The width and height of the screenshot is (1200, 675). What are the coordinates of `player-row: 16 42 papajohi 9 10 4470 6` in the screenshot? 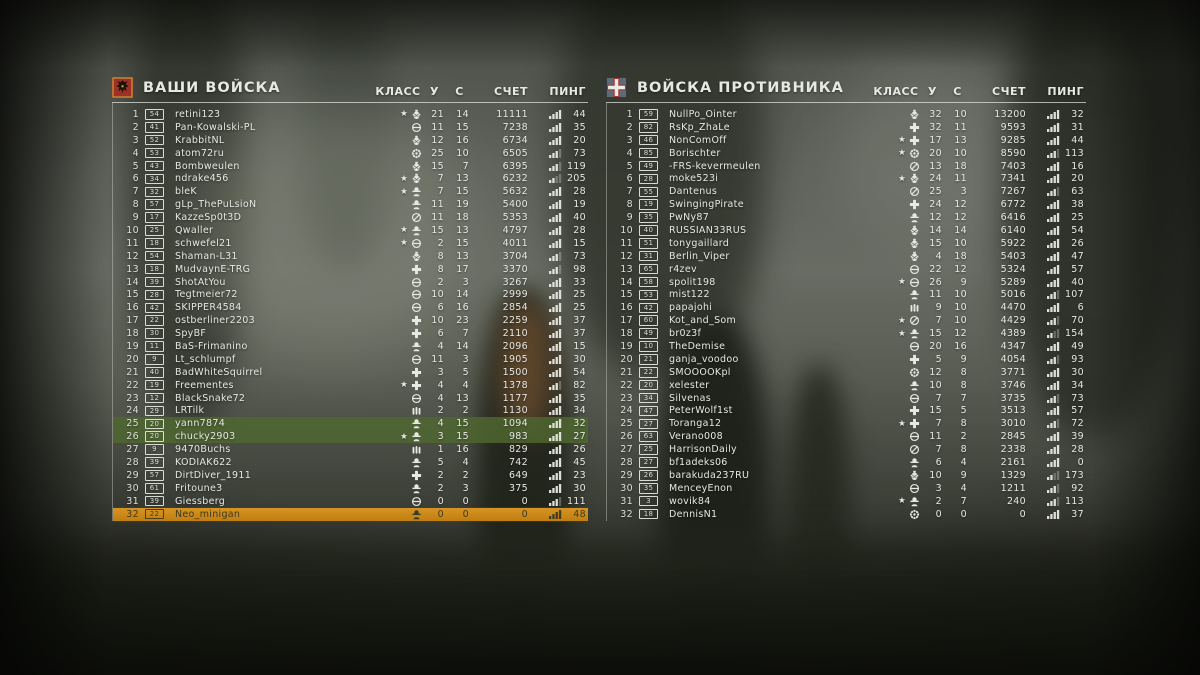 It's located at (846, 307).